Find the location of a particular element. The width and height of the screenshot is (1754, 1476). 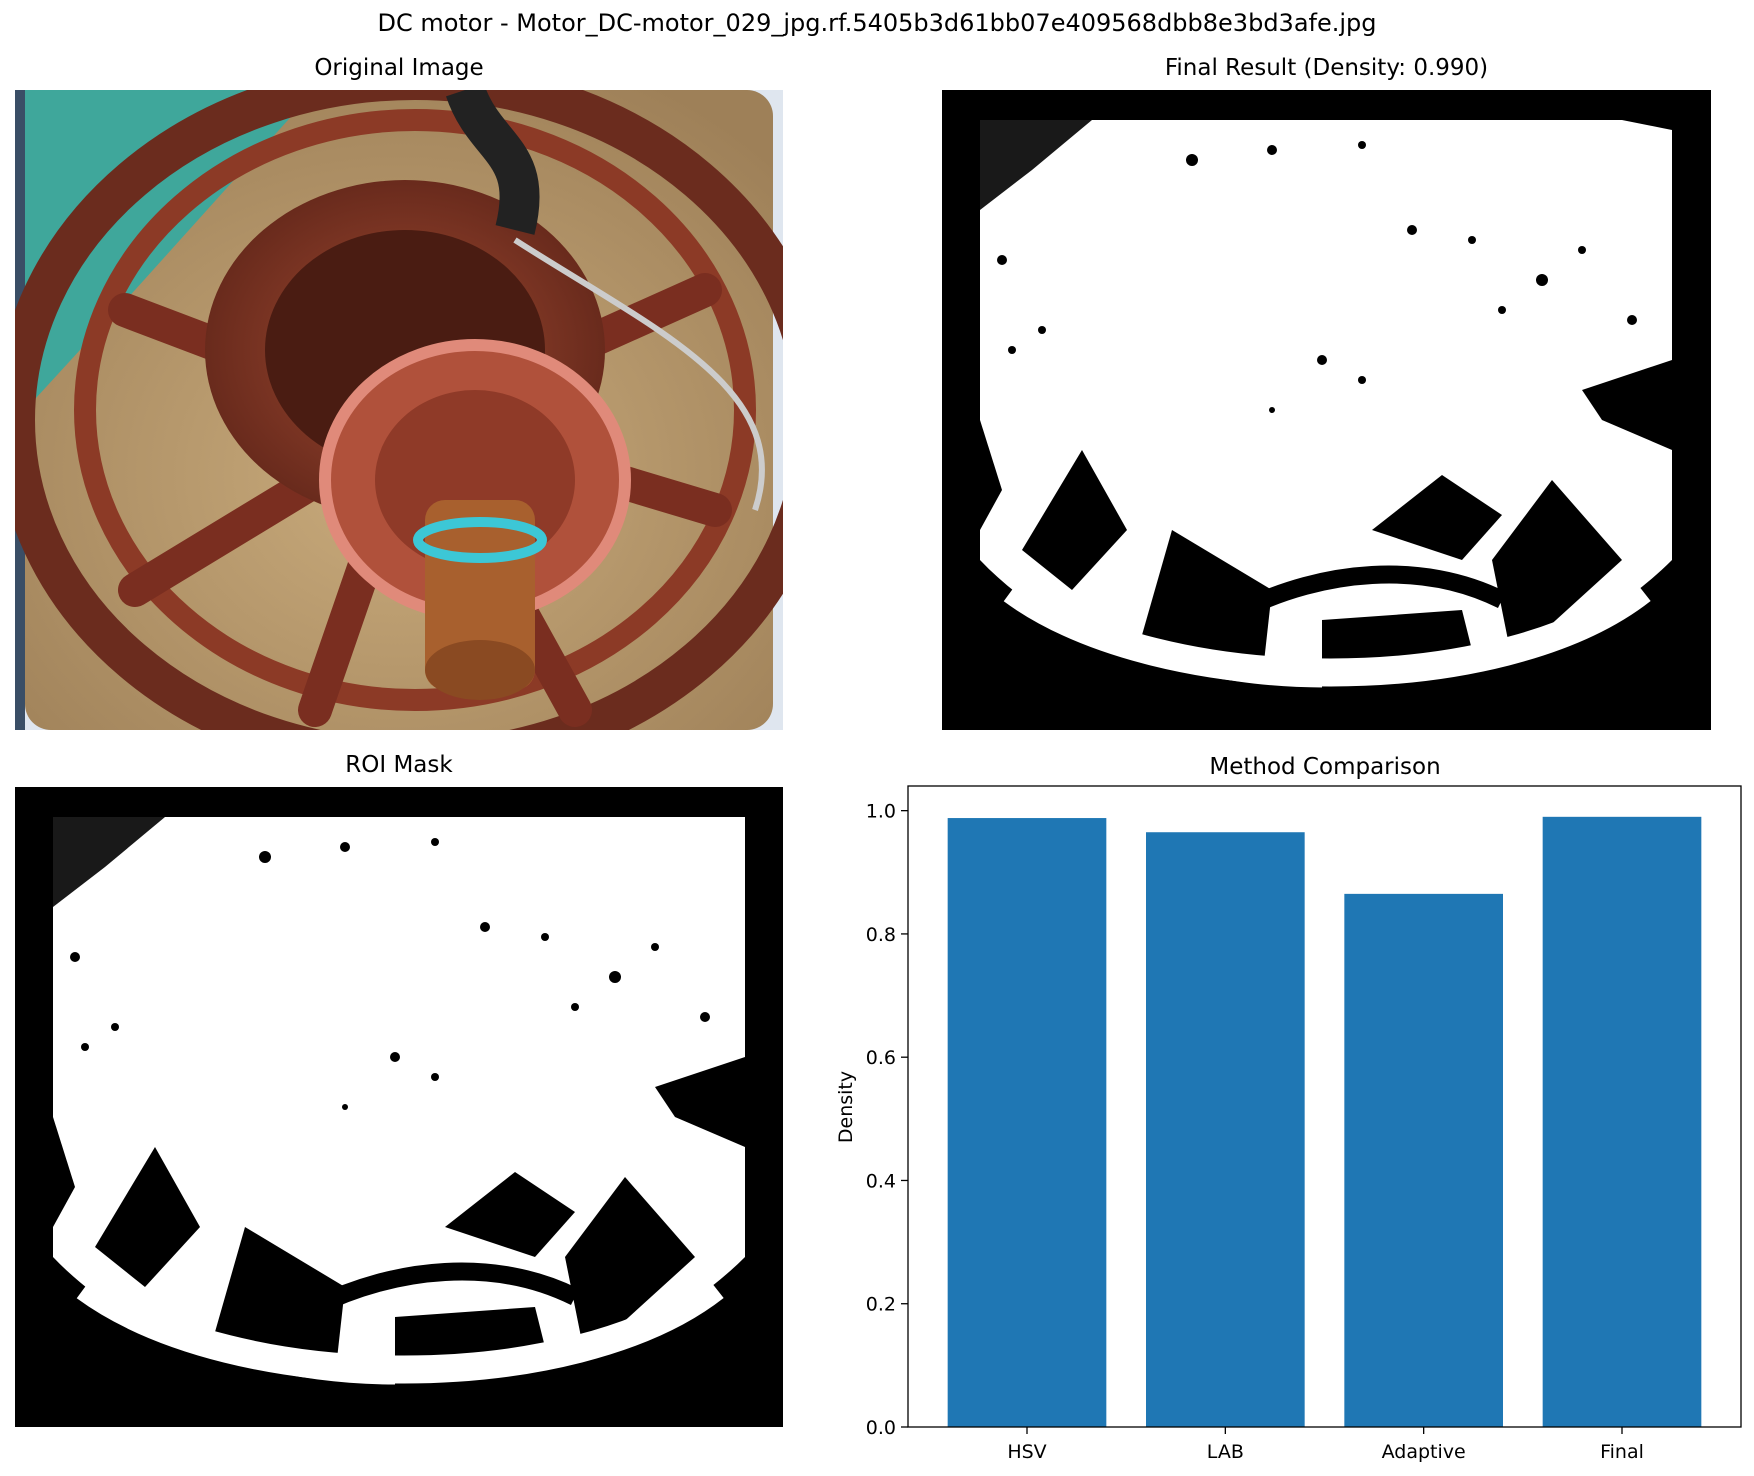

y-tick-label: 0.4 is located at coordinates (881, 1181).